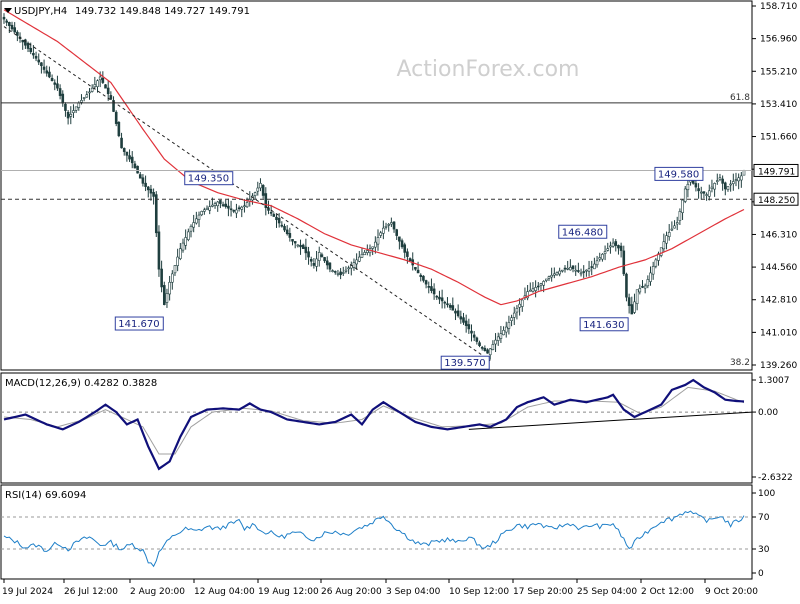 Image resolution: width=800 pixels, height=604 pixels. Describe the element at coordinates (543, 592) in the screenshot. I see `time-tick-label: 17 Sep 20:00` at that location.